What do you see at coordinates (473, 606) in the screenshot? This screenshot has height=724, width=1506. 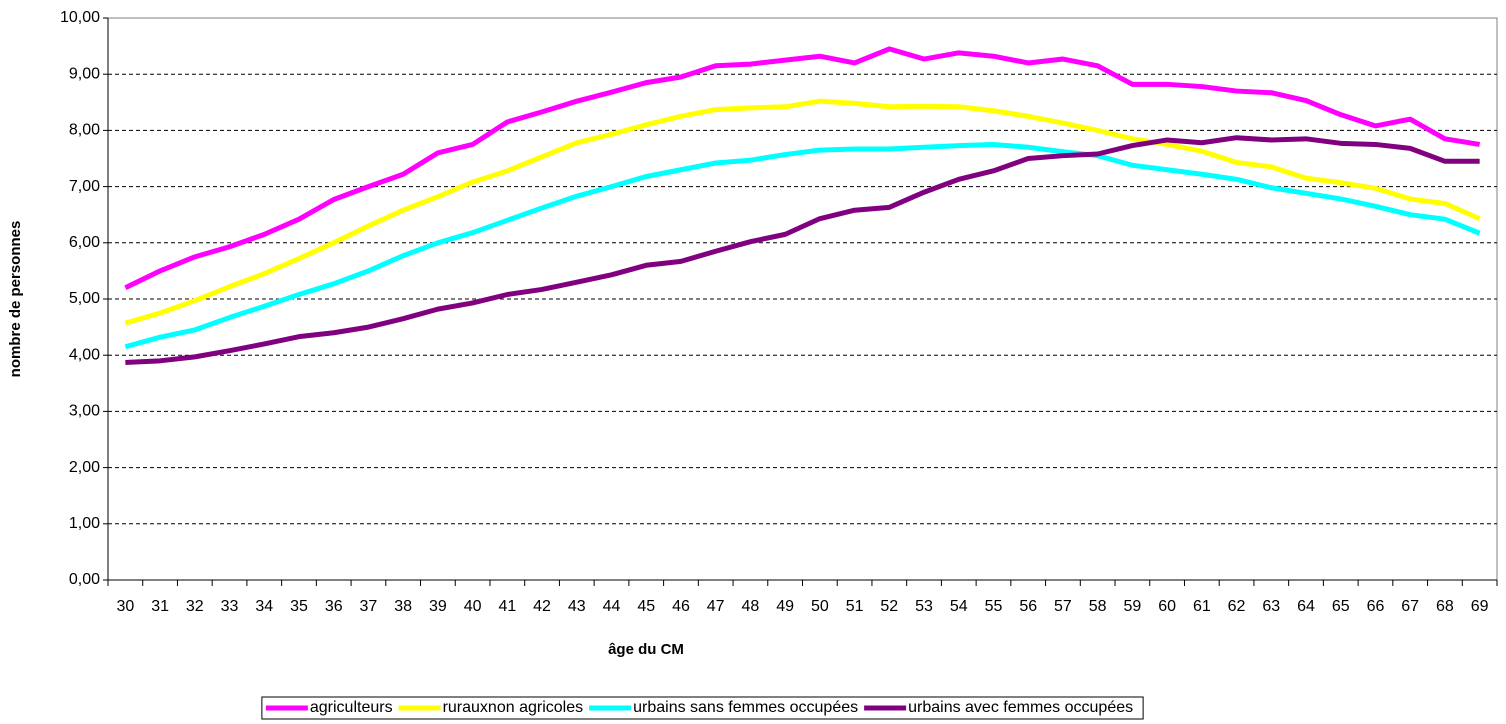 I see `x-tick-label: 40` at bounding box center [473, 606].